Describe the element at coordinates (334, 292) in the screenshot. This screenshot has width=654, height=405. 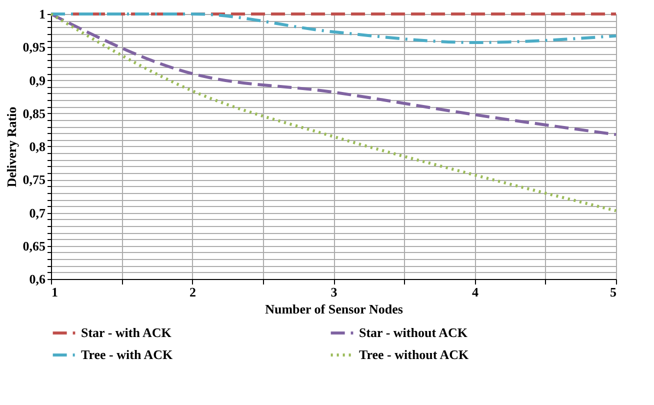
I see `x-tick-label: 3` at that location.